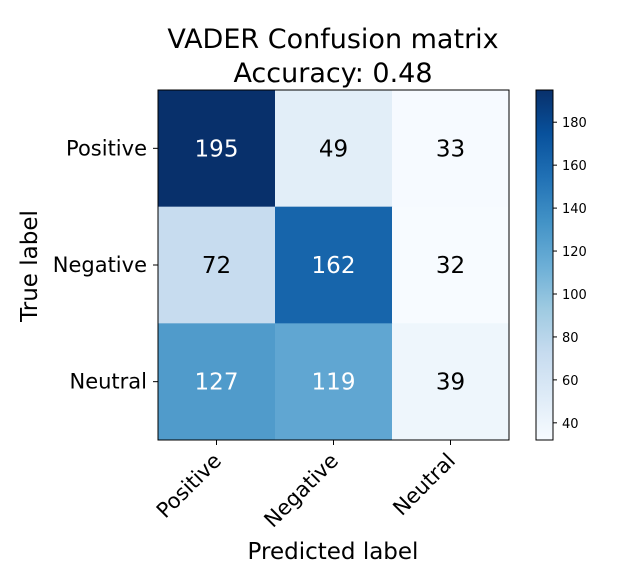 This screenshot has width=627, height=573. What do you see at coordinates (332, 39) in the screenshot?
I see `chart-title: VADER Confusion matrix` at bounding box center [332, 39].